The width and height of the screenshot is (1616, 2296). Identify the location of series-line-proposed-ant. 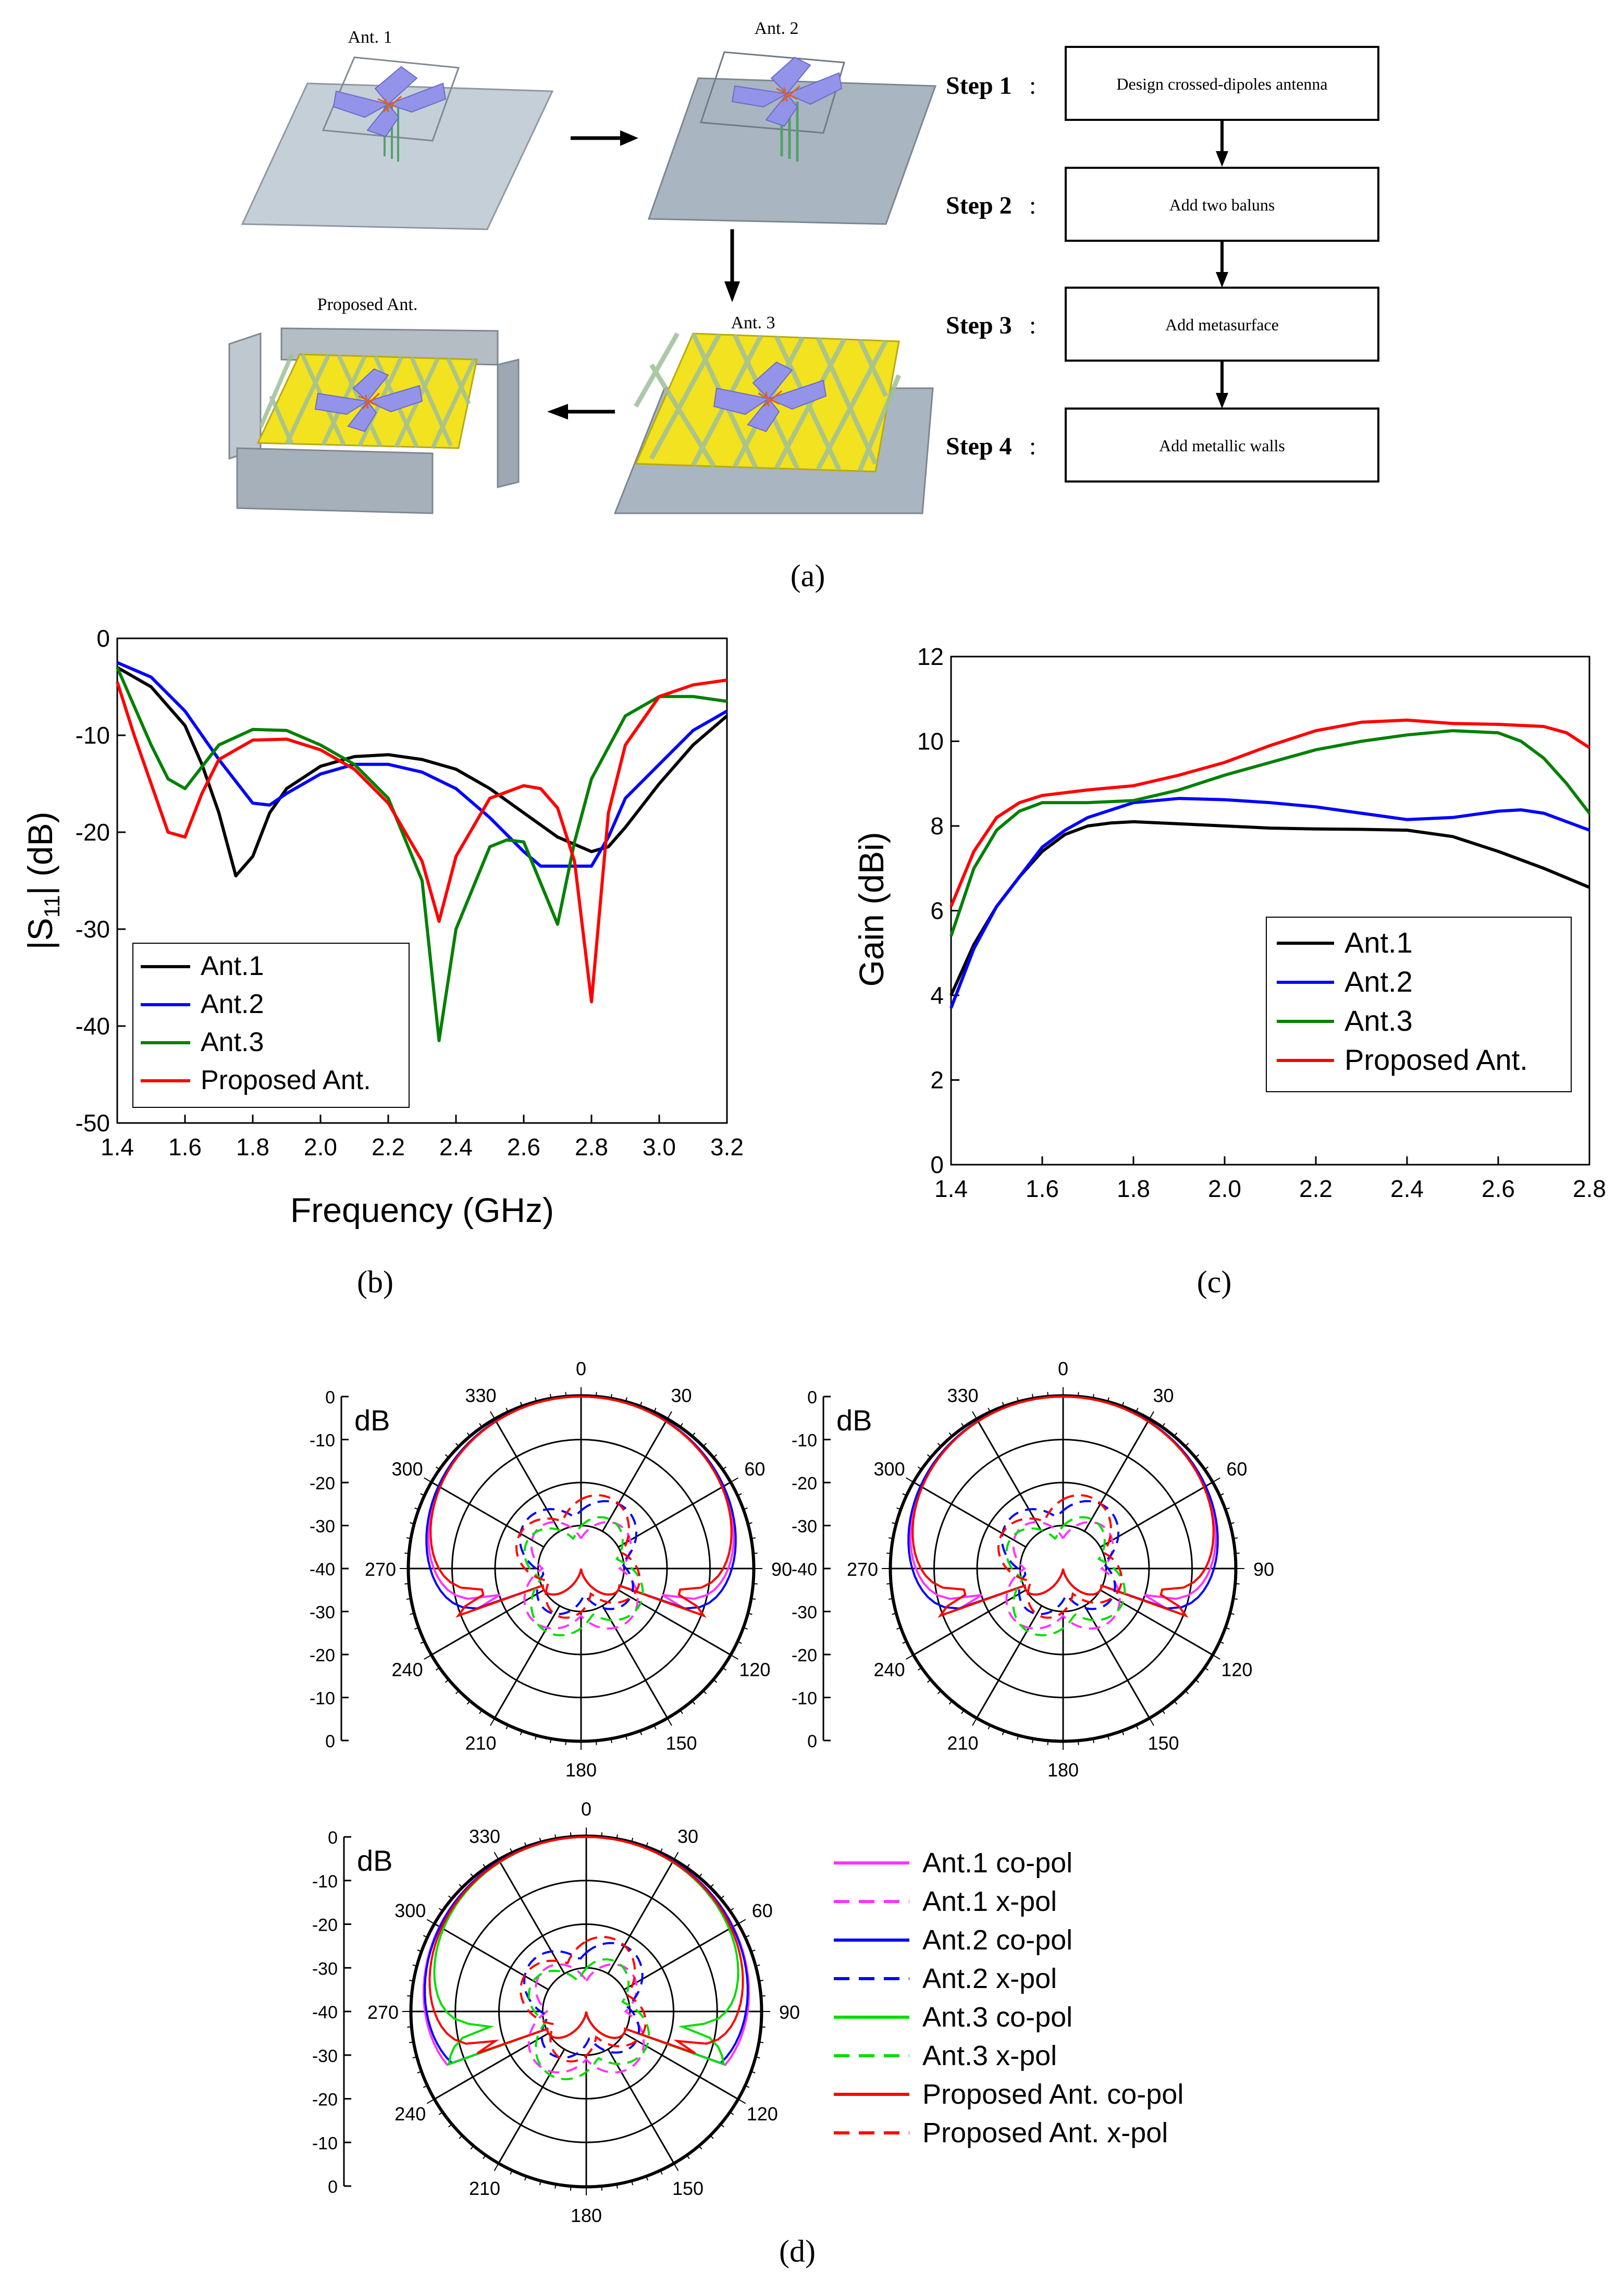
(1269, 813).